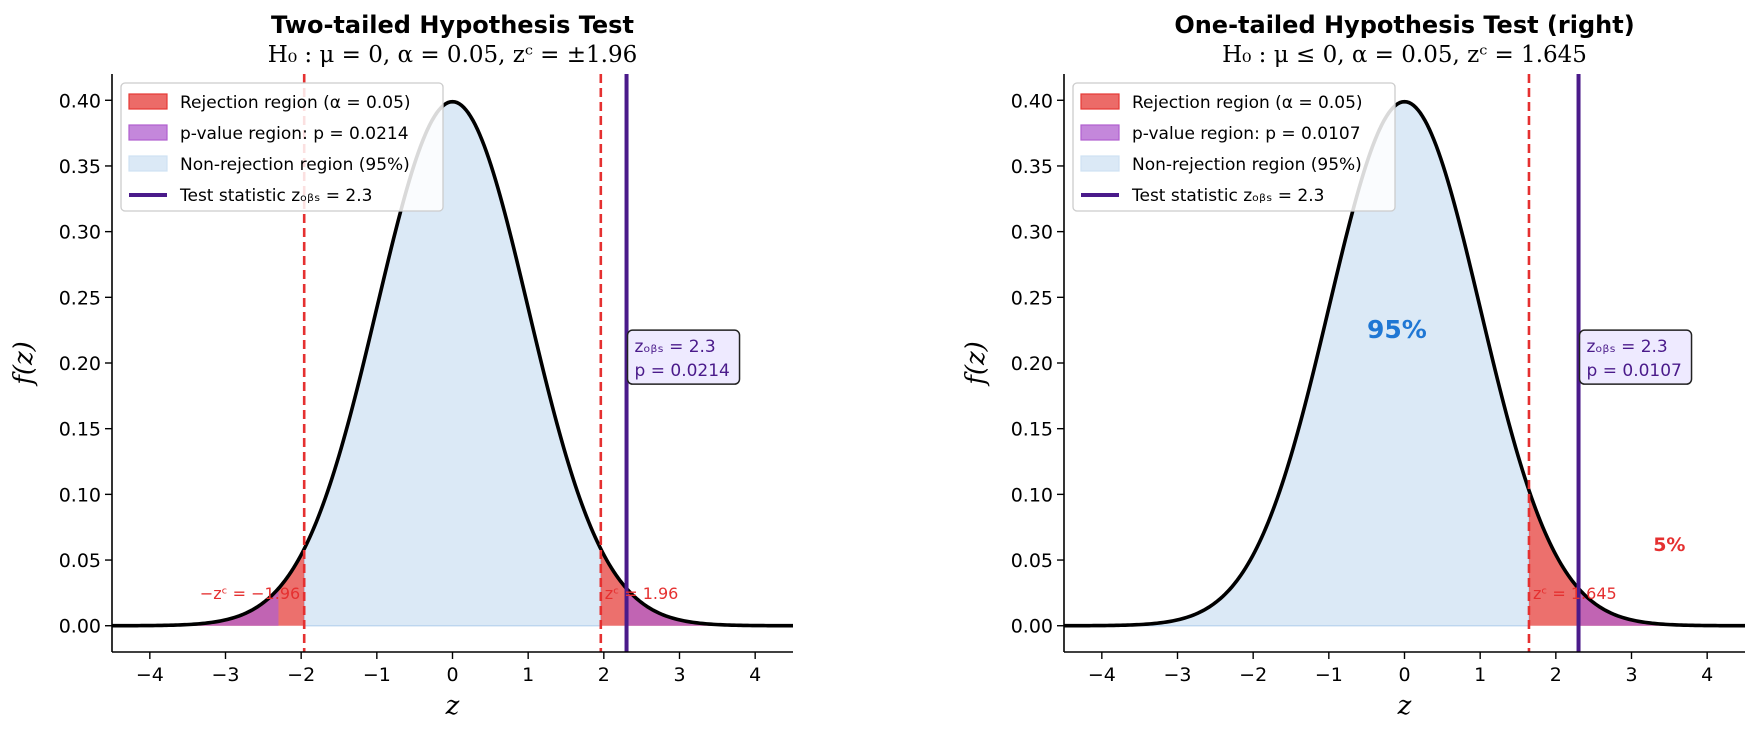 This screenshot has height=736, width=1754. What do you see at coordinates (1397, 329) in the screenshot?
I see `annotation-0: 95%` at bounding box center [1397, 329].